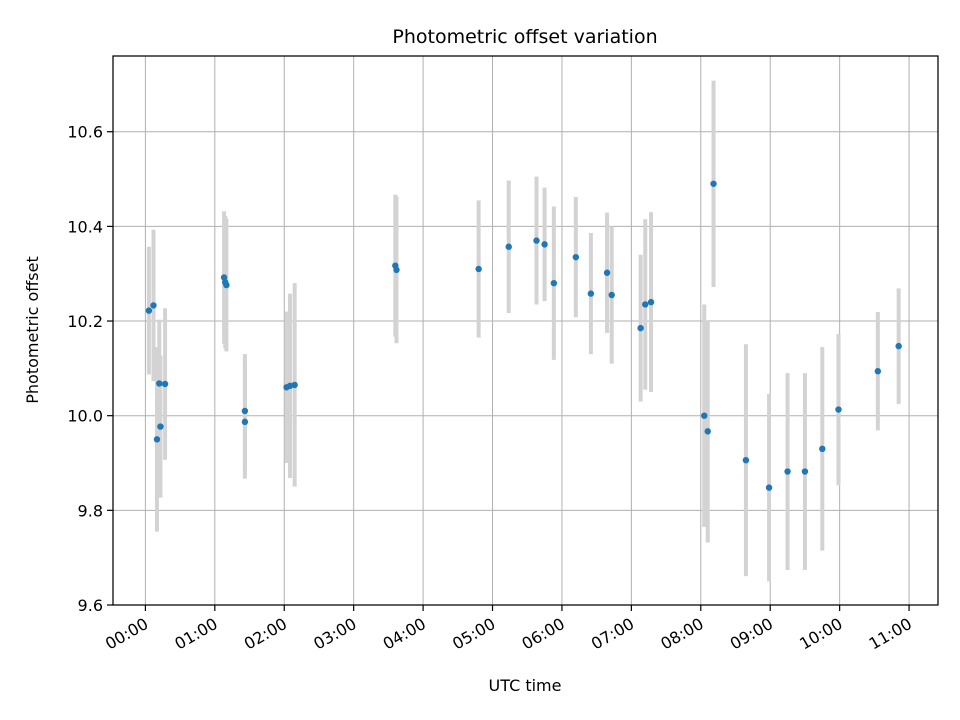  Describe the element at coordinates (85, 132) in the screenshot. I see `y-tick-label: 10.6` at that location.